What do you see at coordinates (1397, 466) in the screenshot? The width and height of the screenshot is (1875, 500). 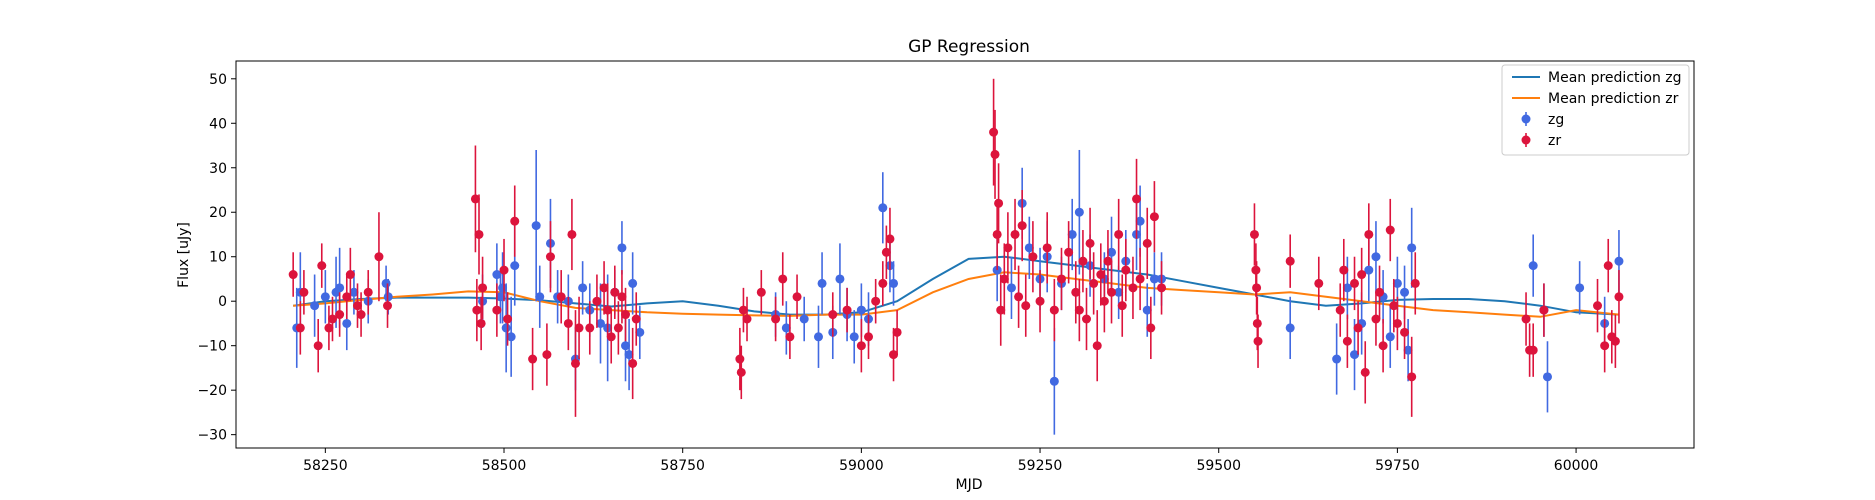 I see `x-tick-label: 59750` at bounding box center [1397, 466].